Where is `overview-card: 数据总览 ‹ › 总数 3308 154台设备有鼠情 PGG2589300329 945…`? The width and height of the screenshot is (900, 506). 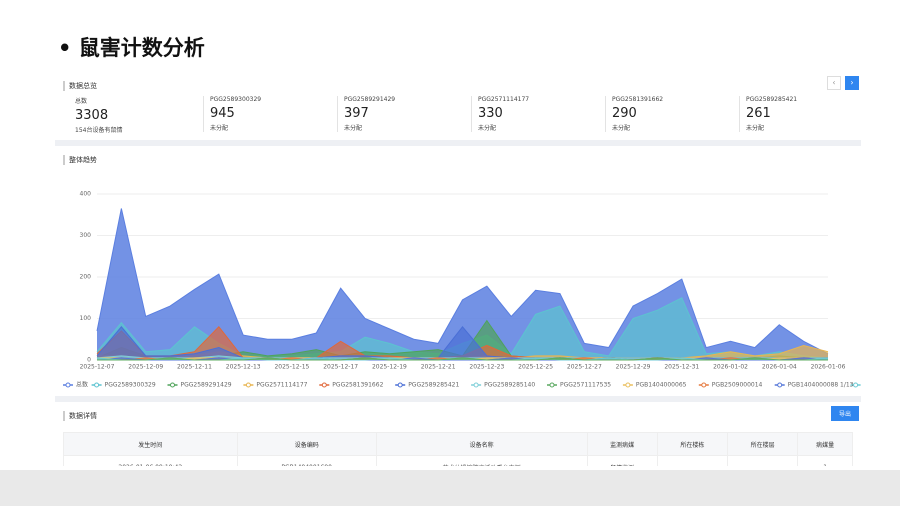
overview-card: 数据总览 ‹ › 总数 3308 154台设备有鼠情 PGG2589300329 945… is located at coordinates (458, 106).